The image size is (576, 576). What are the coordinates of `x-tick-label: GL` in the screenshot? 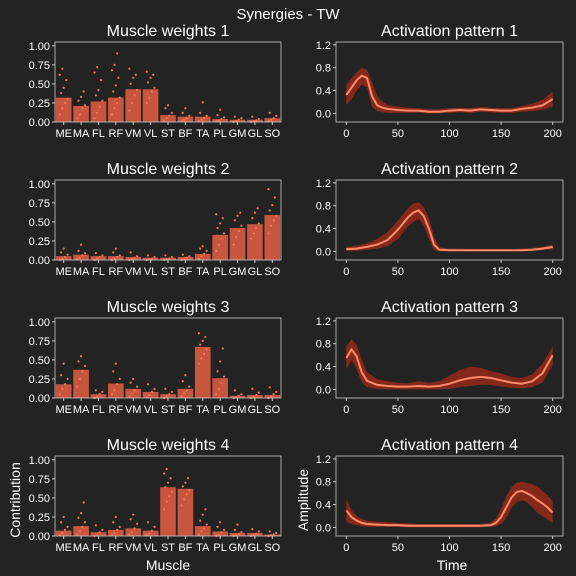 It's located at (255, 272).